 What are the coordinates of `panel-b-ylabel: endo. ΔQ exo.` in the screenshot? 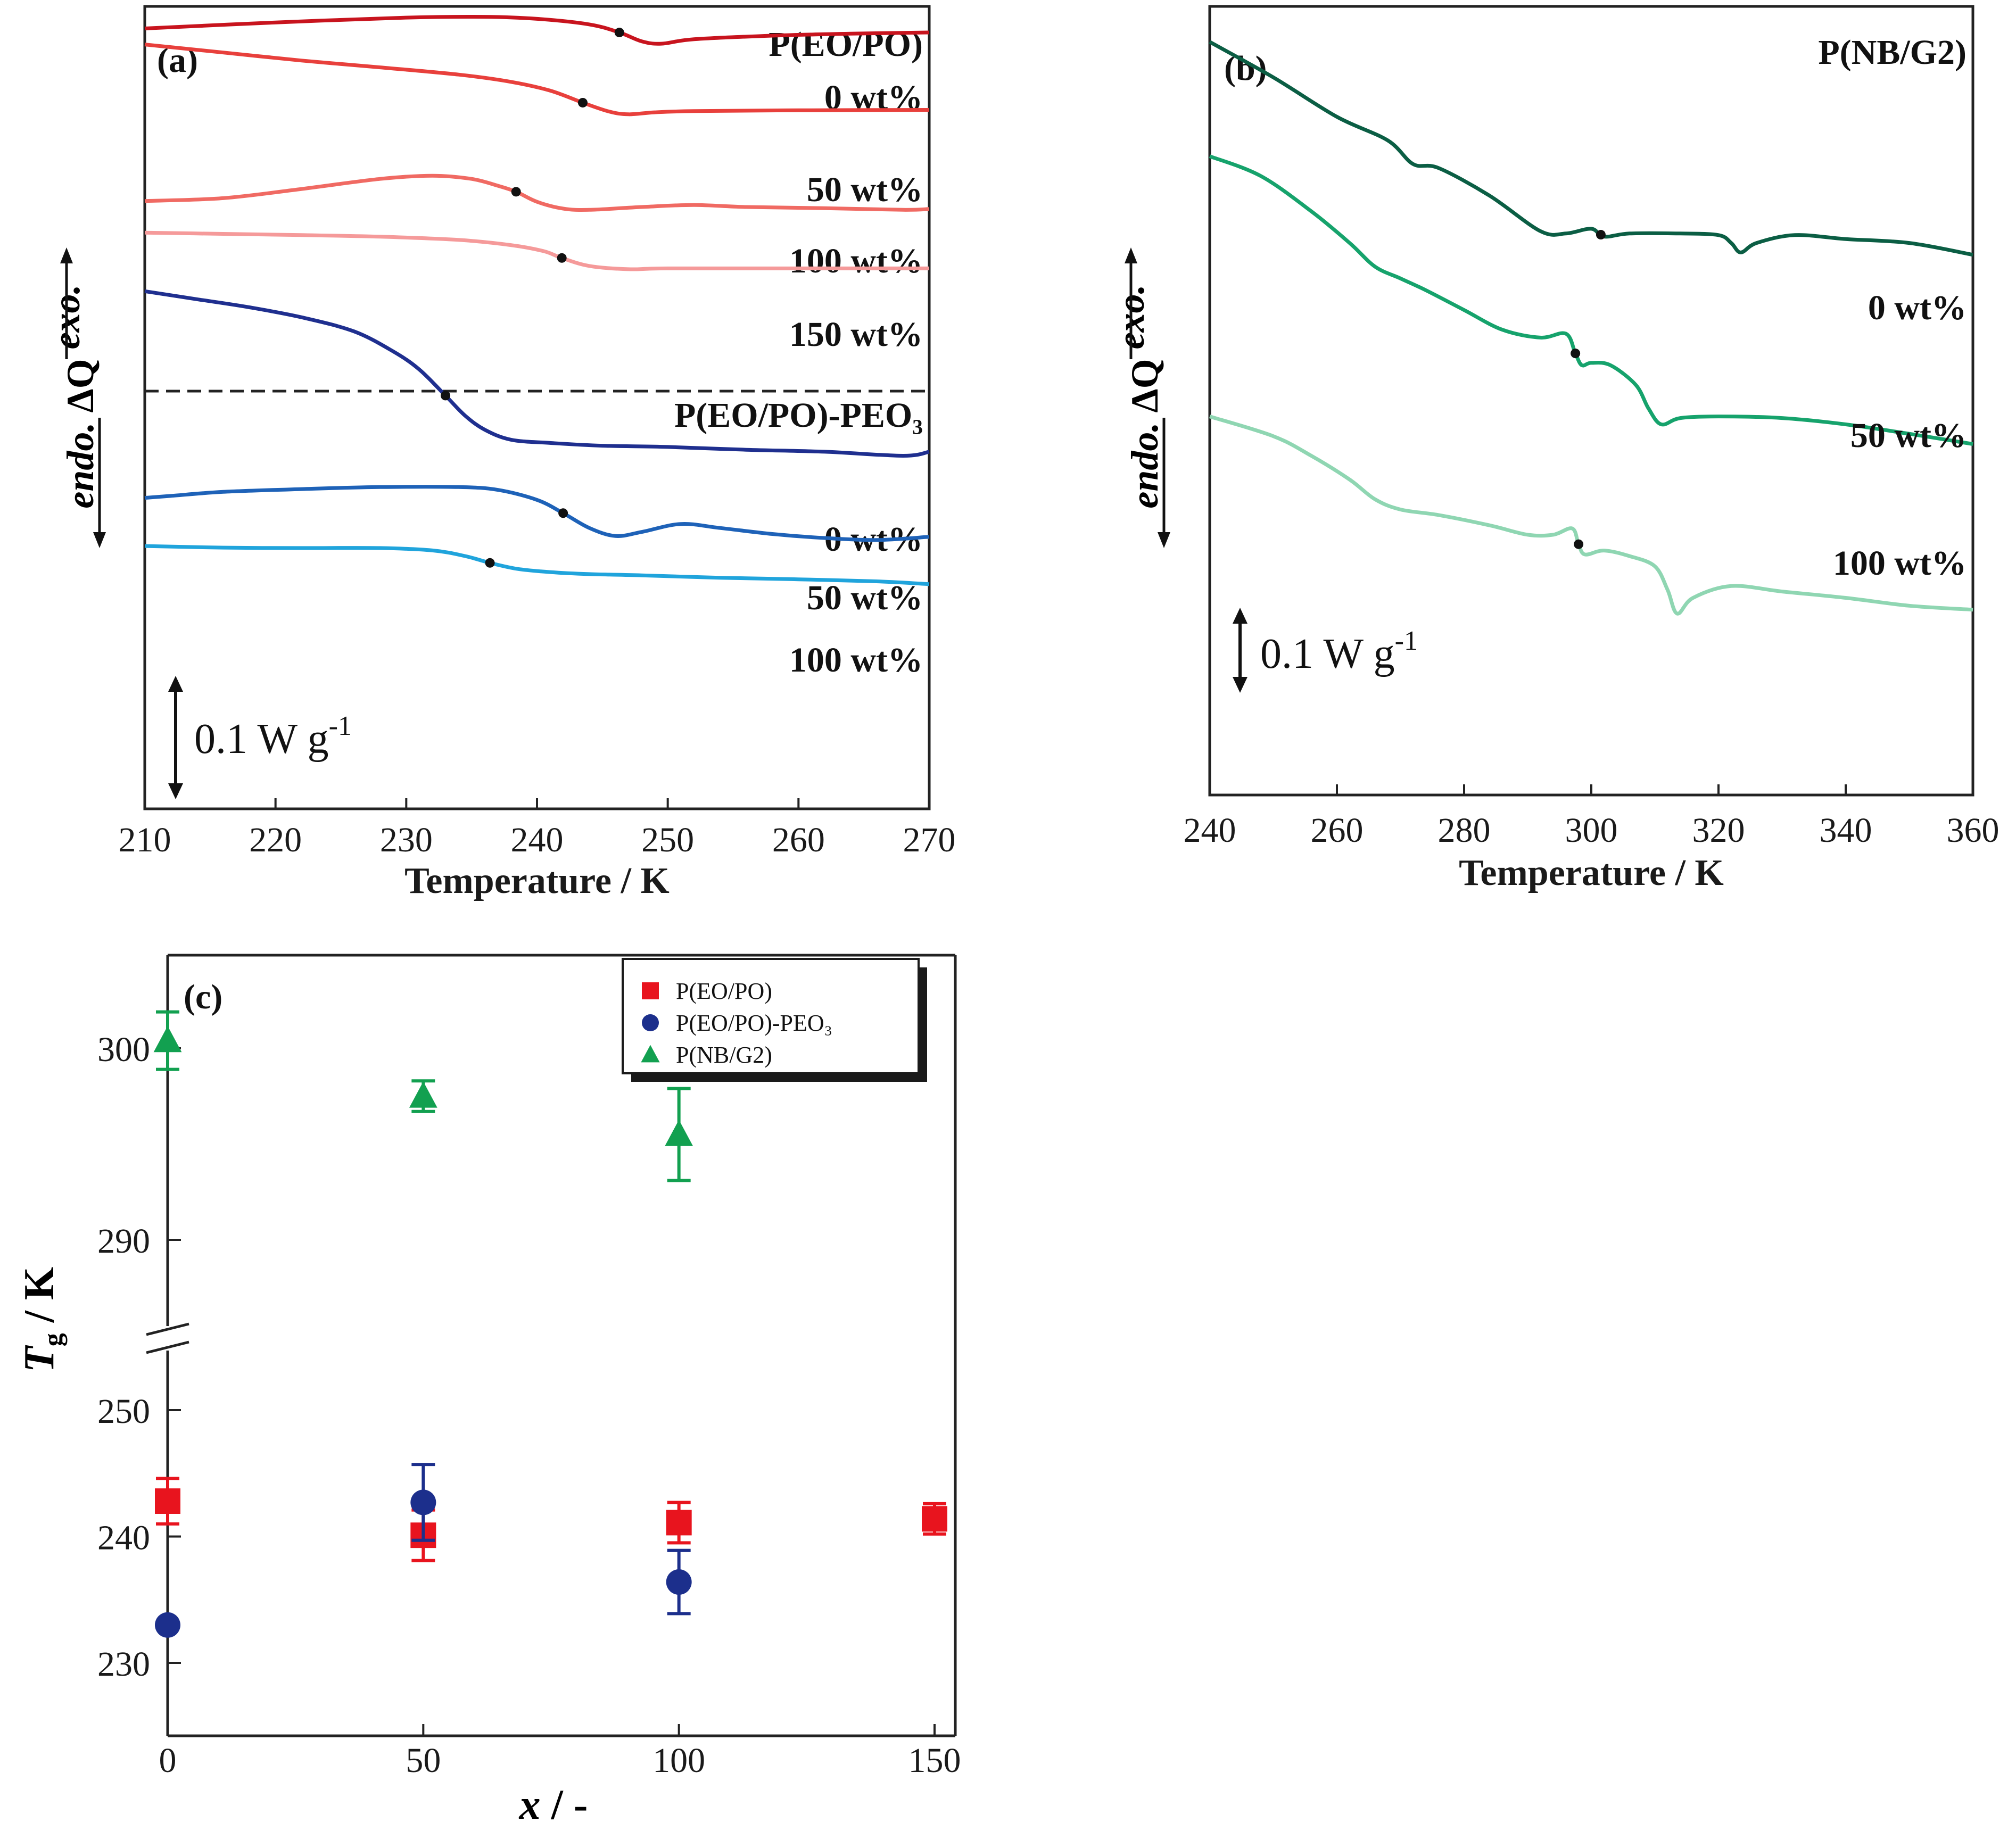 It's located at (1140, 397).